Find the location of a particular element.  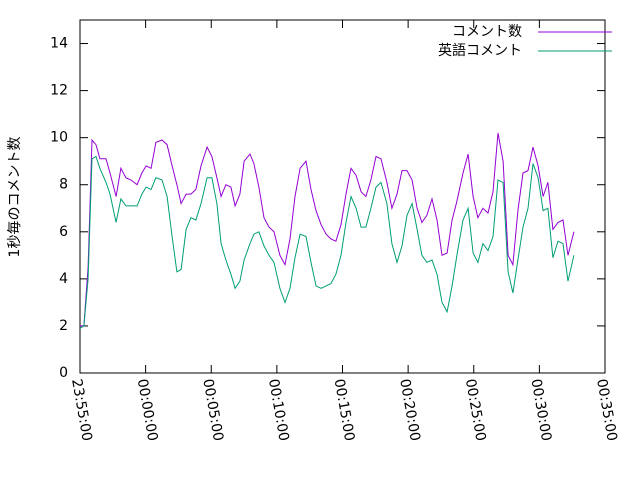

x-tick-label: 00:20:00 is located at coordinates (409, 410).